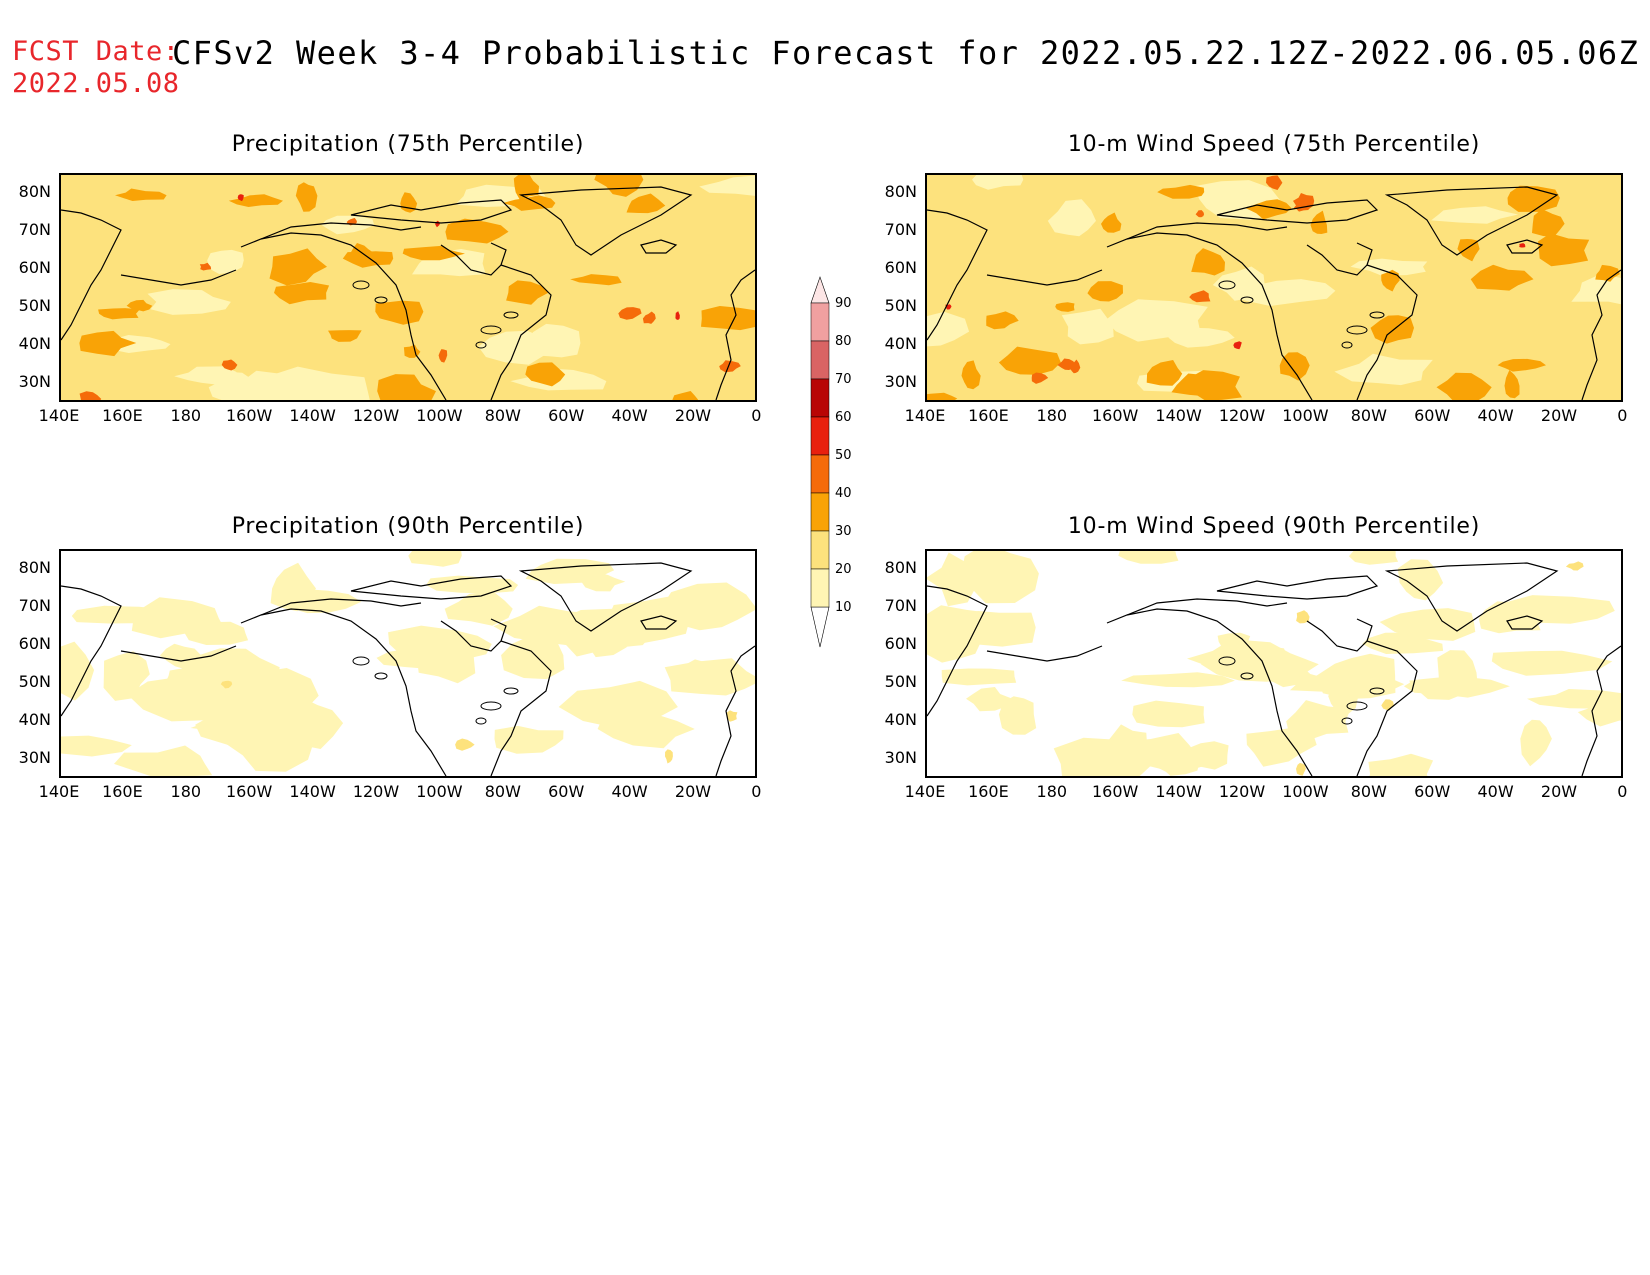 This screenshot has width=1650, height=1275. What do you see at coordinates (843, 569) in the screenshot?
I see `colorbar-label: 20` at bounding box center [843, 569].